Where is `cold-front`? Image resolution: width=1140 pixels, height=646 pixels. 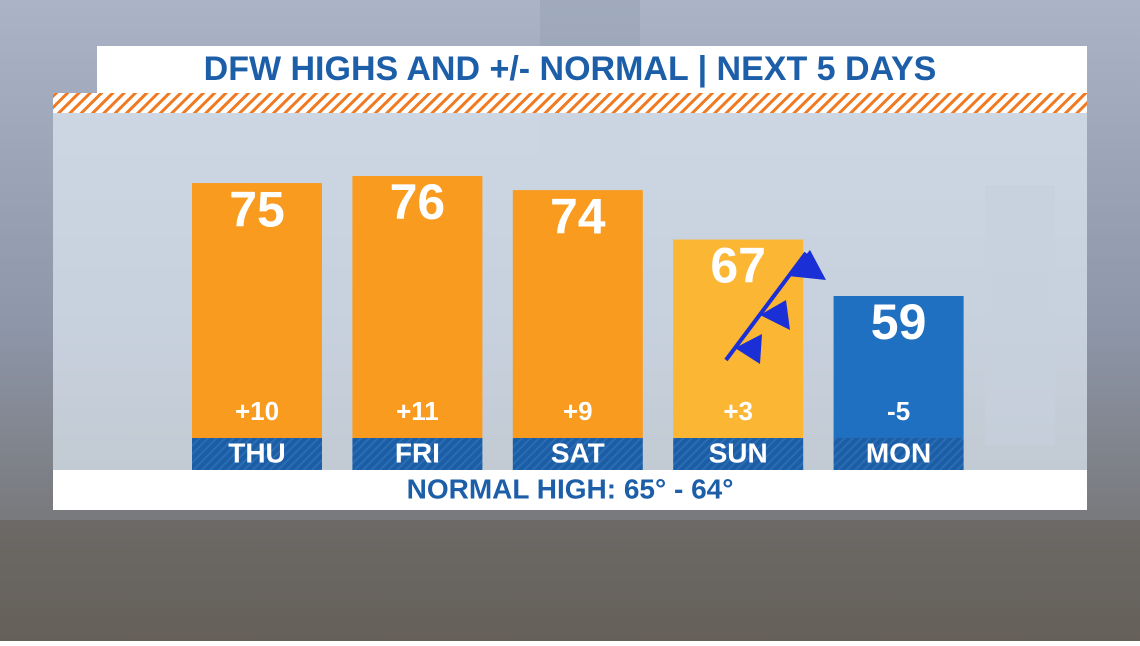
cold-front is located at coordinates (775, 307).